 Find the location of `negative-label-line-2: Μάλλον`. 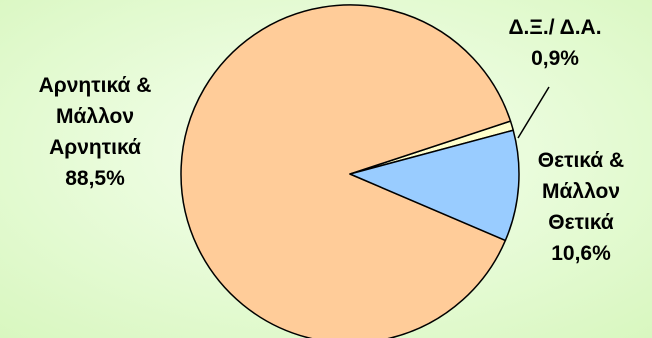

negative-label-line-2: Μάλλον is located at coordinates (94, 116).